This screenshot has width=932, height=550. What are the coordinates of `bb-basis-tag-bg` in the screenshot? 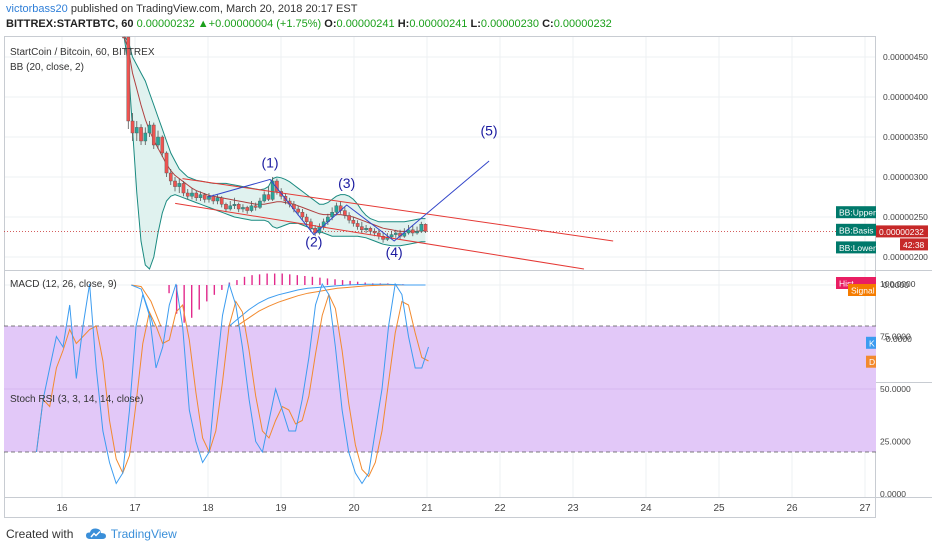 It's located at (856, 229).